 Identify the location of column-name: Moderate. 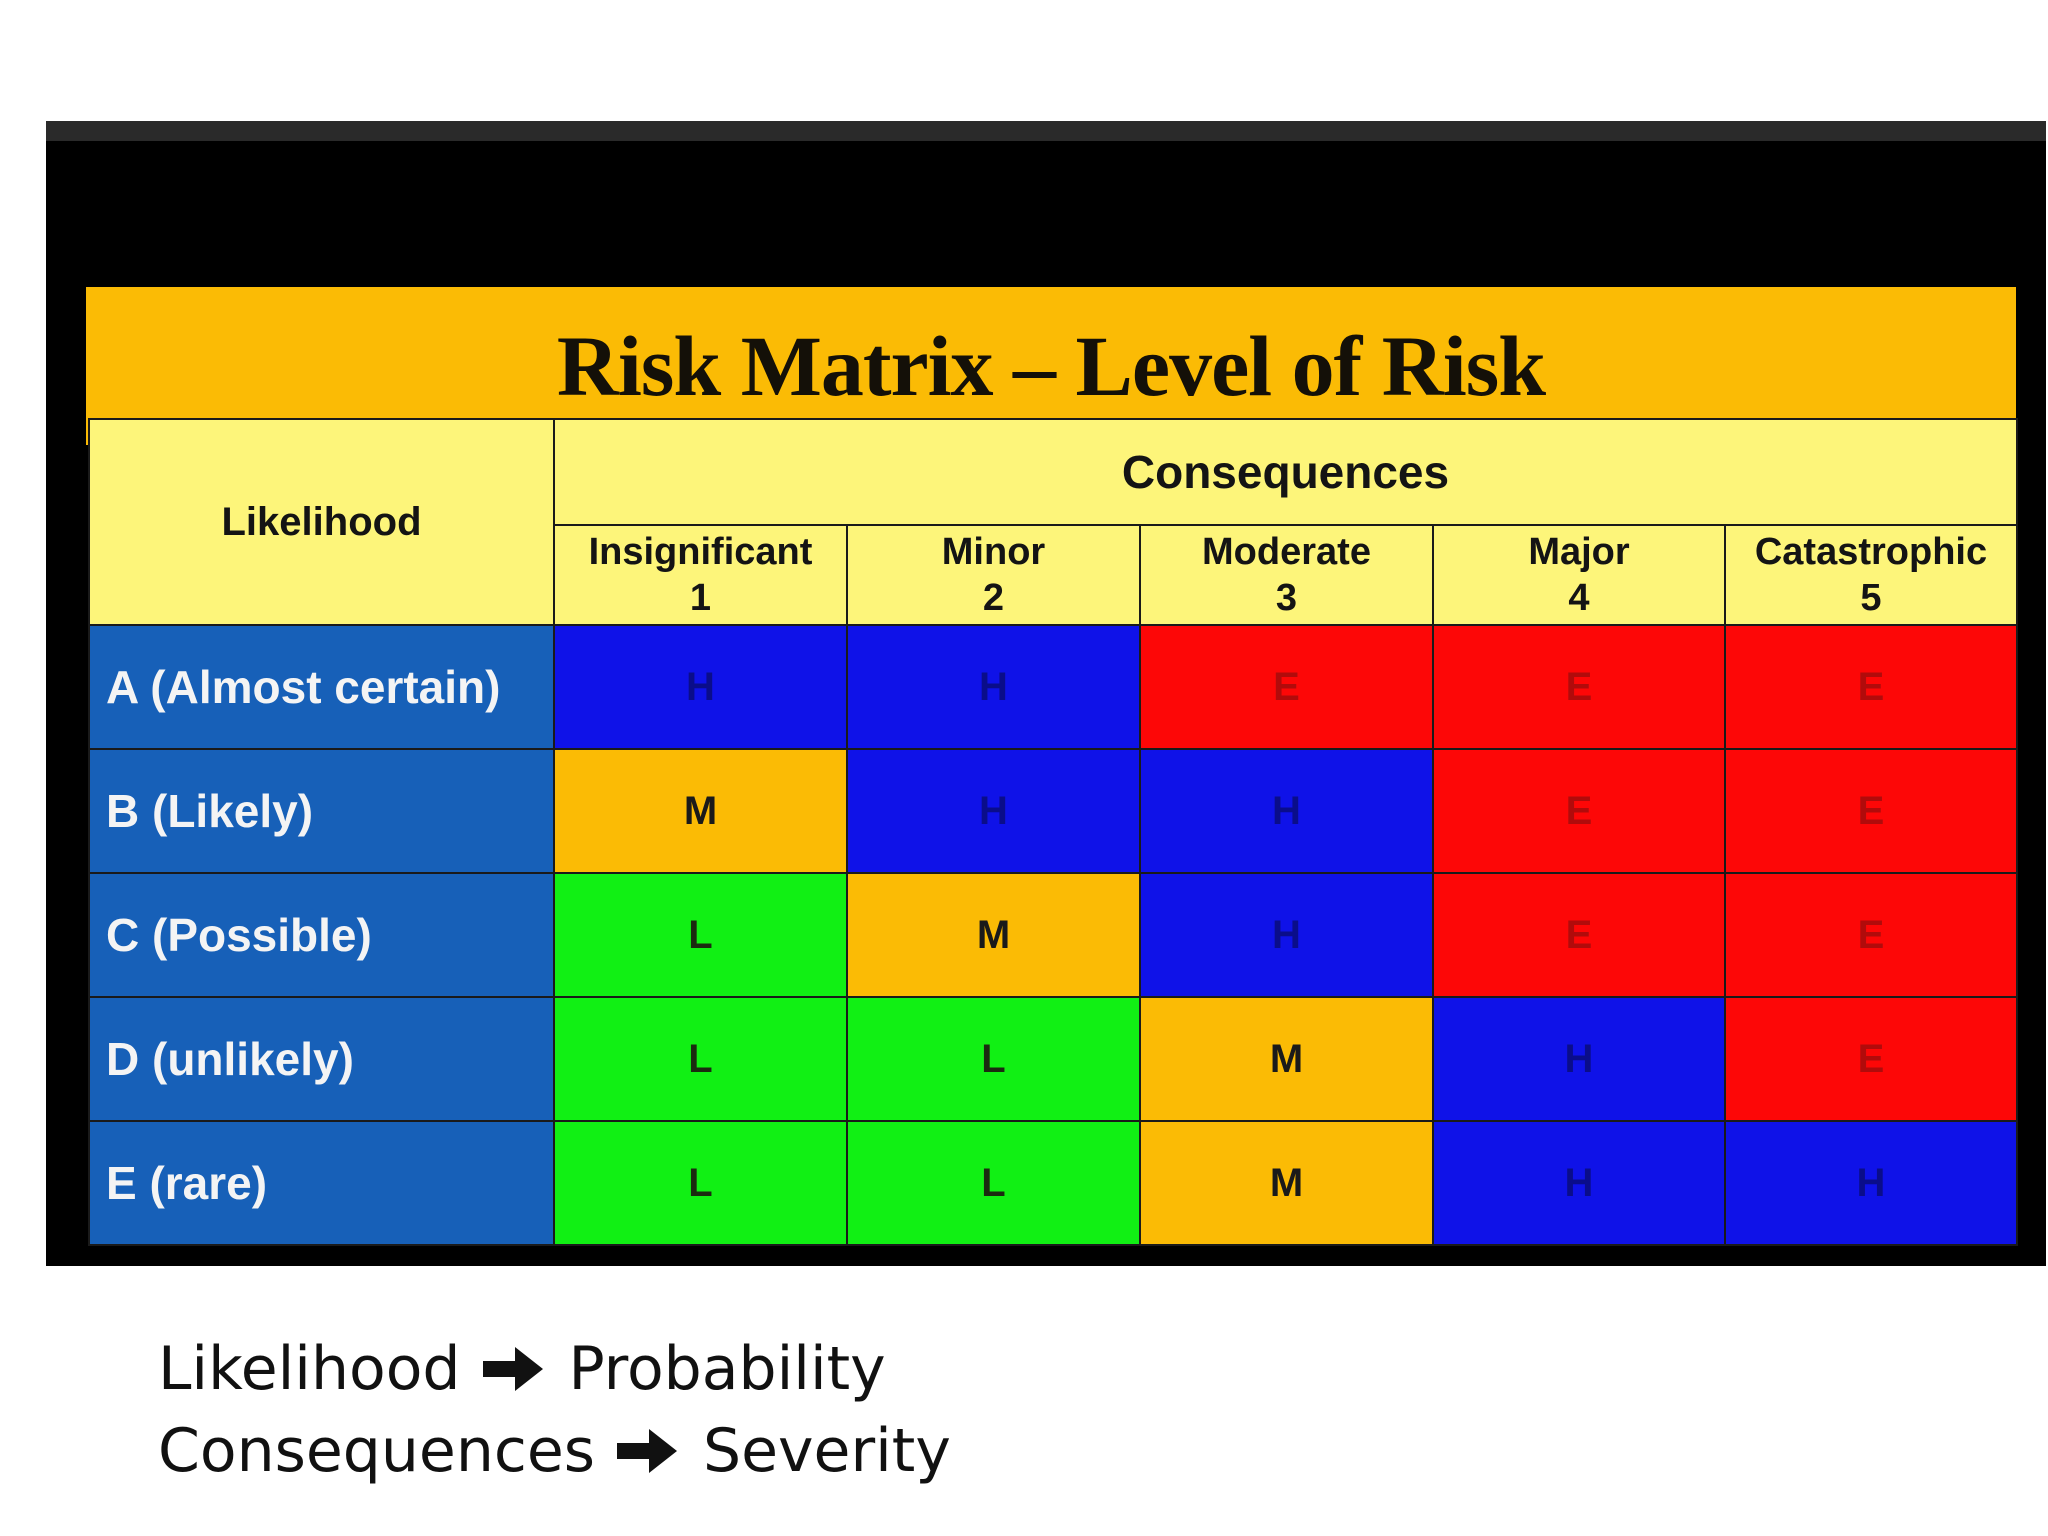
(1286, 552).